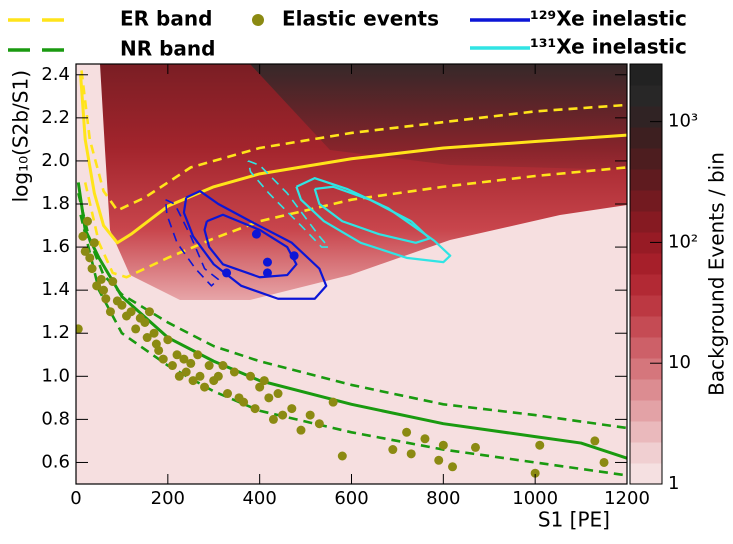 This screenshot has height=544, width=733. I want to click on colorbar-frame, so click(646, 274).